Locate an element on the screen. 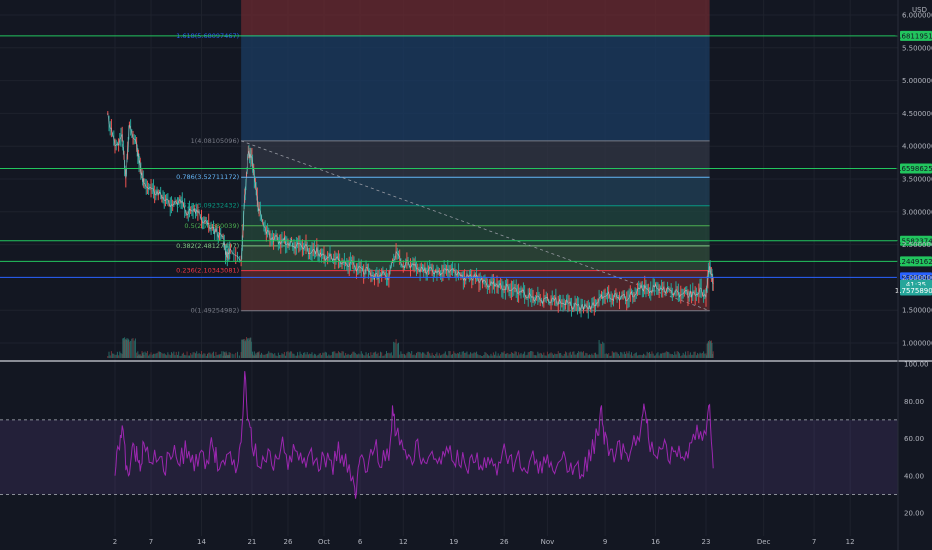  time-axis-tick: Nov is located at coordinates (548, 542).